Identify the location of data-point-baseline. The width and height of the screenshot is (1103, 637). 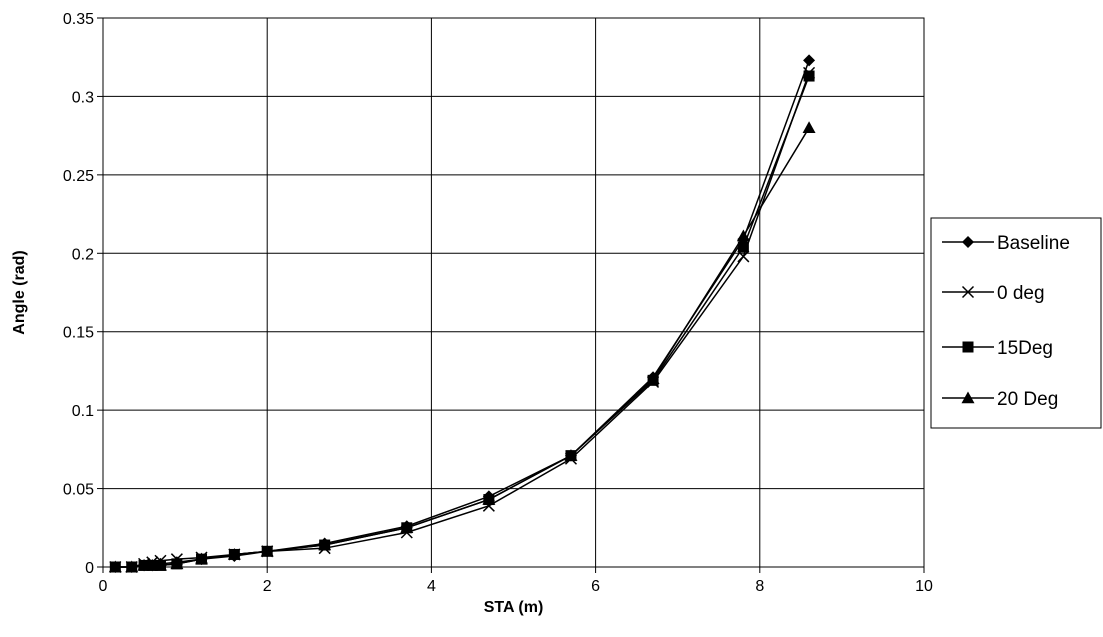
(809, 60).